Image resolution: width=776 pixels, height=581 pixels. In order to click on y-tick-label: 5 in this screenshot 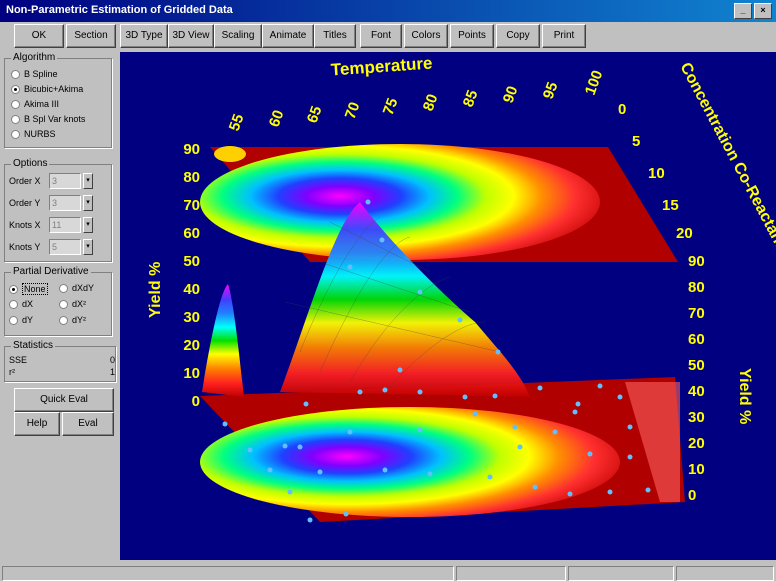, I will do `click(636, 141)`.